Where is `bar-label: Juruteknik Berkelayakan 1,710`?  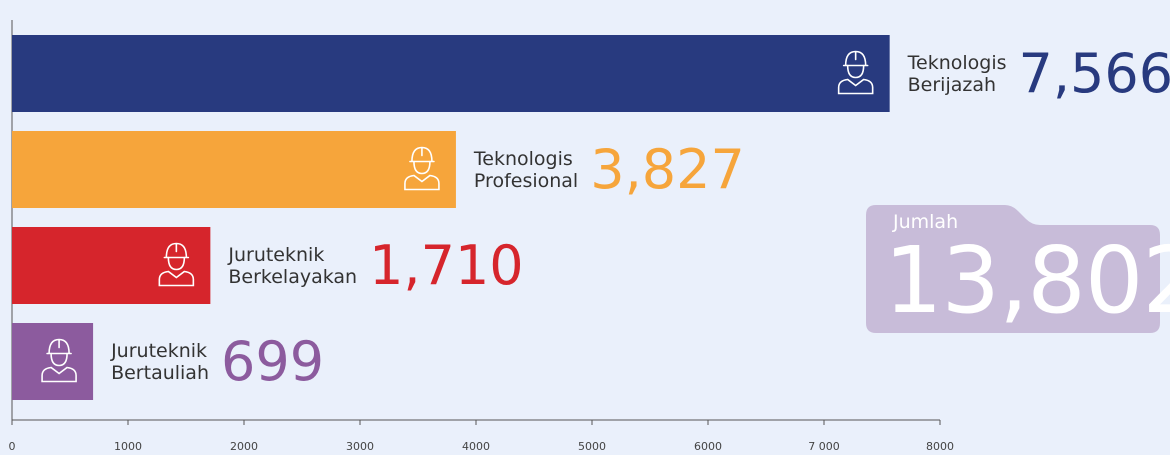
bar-label: Juruteknik Berkelayakan 1,710 is located at coordinates (376, 265).